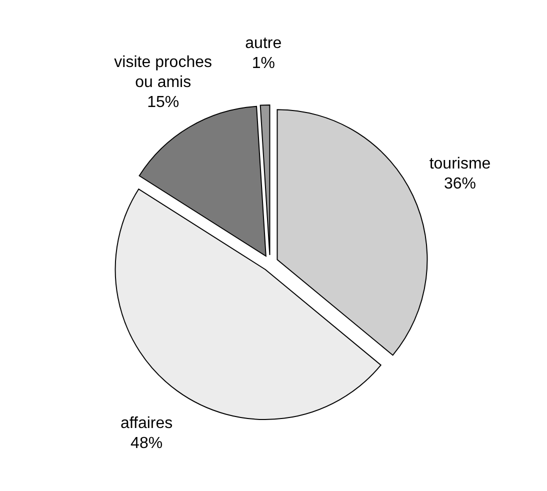 Image resolution: width=547 pixels, height=491 pixels. I want to click on slice-label: affaires, so click(146, 423).